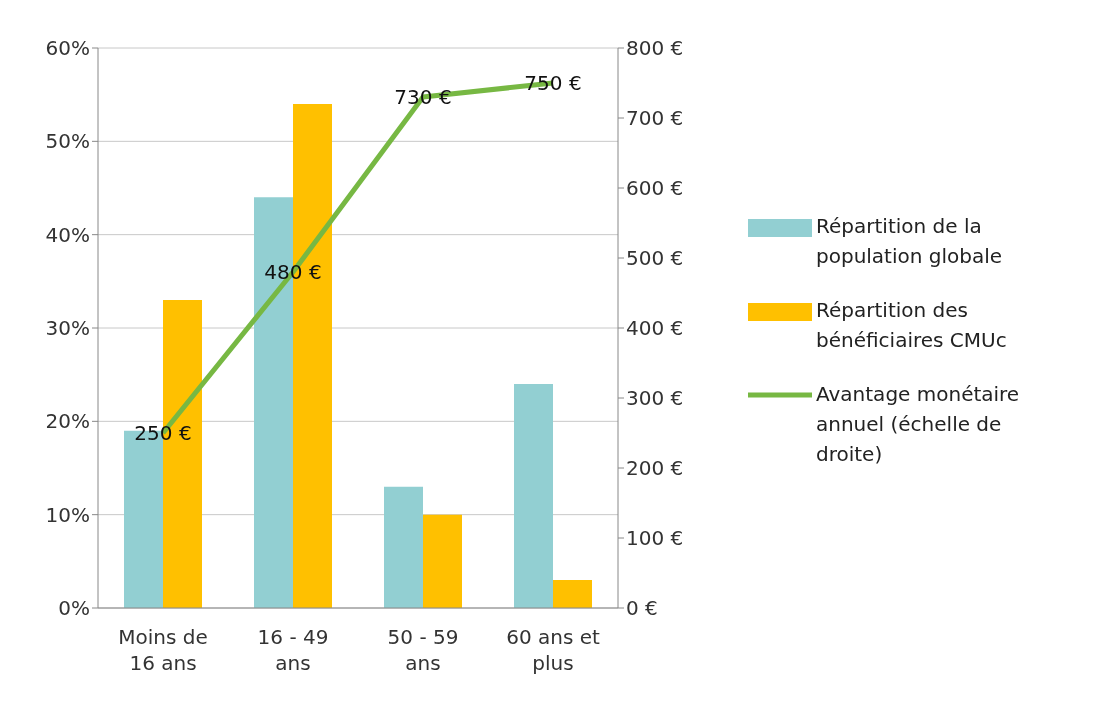 Image resolution: width=1099 pixels, height=710 pixels. I want to click on y2-tick-label: 600 €, so click(655, 188).